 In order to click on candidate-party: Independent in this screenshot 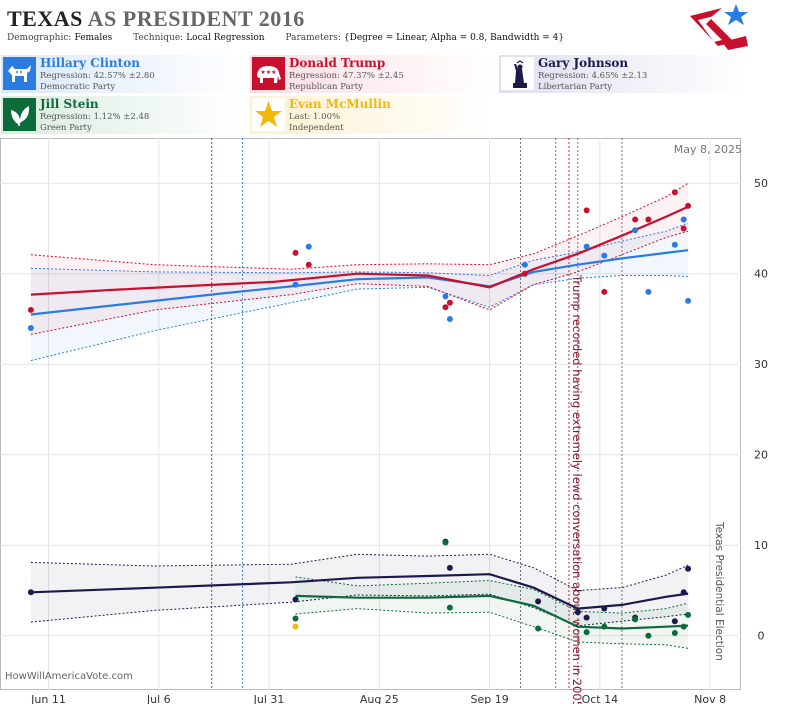, I will do `click(316, 128)`.